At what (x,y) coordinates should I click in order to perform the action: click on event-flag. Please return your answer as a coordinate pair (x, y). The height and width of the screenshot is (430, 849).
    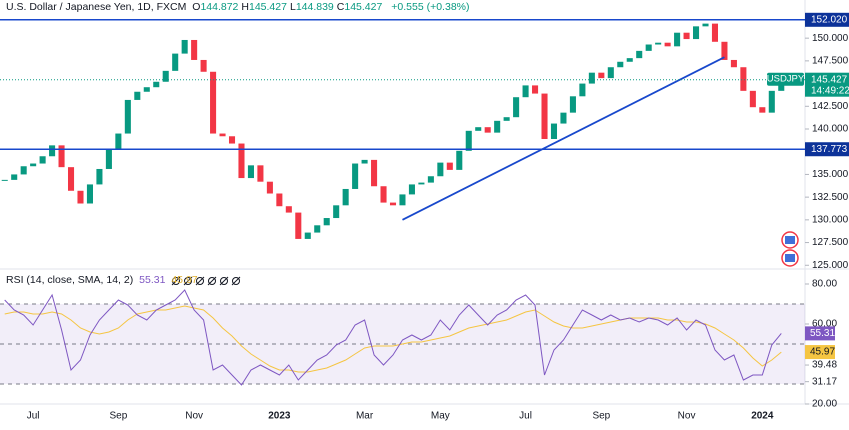
    Looking at the image, I should click on (790, 258).